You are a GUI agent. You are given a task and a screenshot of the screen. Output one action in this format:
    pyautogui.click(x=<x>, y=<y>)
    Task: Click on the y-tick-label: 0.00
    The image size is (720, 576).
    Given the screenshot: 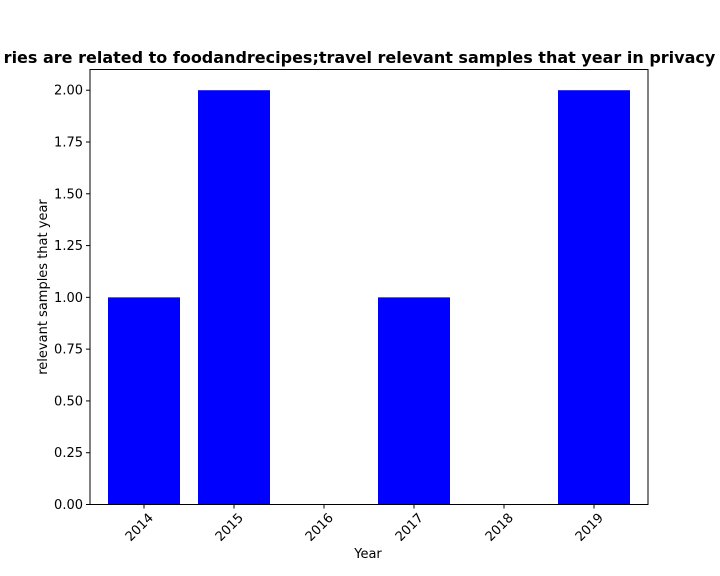 What is the action you would take?
    pyautogui.click(x=68, y=505)
    